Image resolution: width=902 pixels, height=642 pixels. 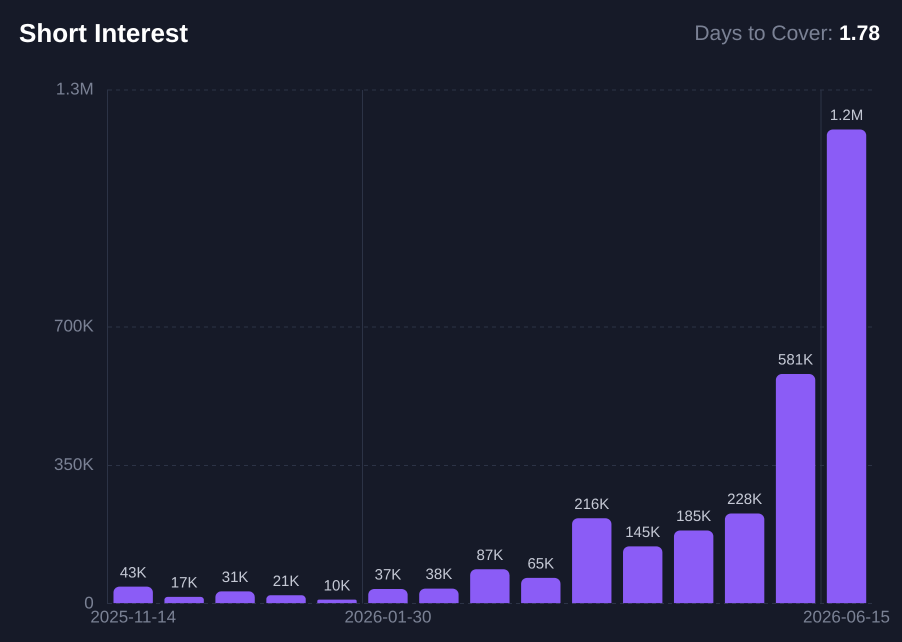 I want to click on x-tick-label: 2026-01-30, so click(x=388, y=616).